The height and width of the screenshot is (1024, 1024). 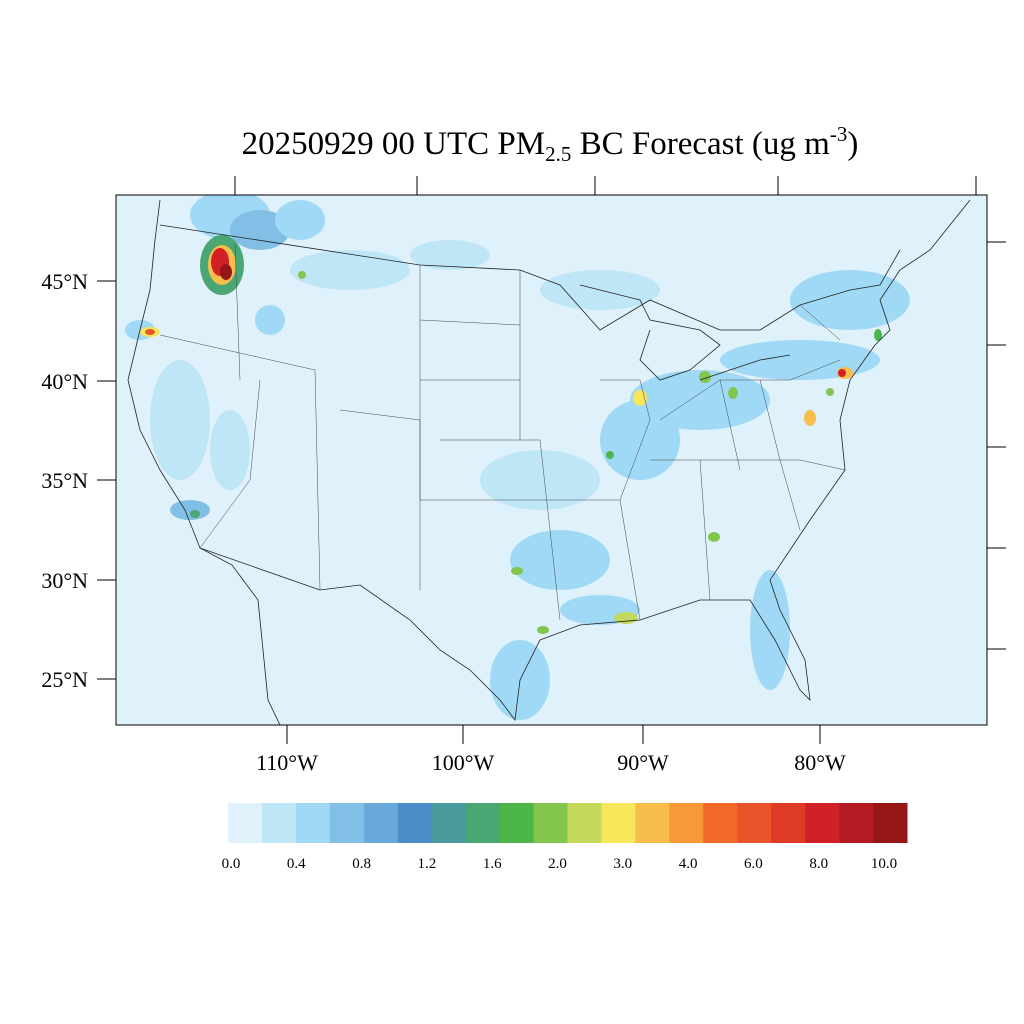 What do you see at coordinates (307, 144) in the screenshot?
I see `title-date: 20250929` at bounding box center [307, 144].